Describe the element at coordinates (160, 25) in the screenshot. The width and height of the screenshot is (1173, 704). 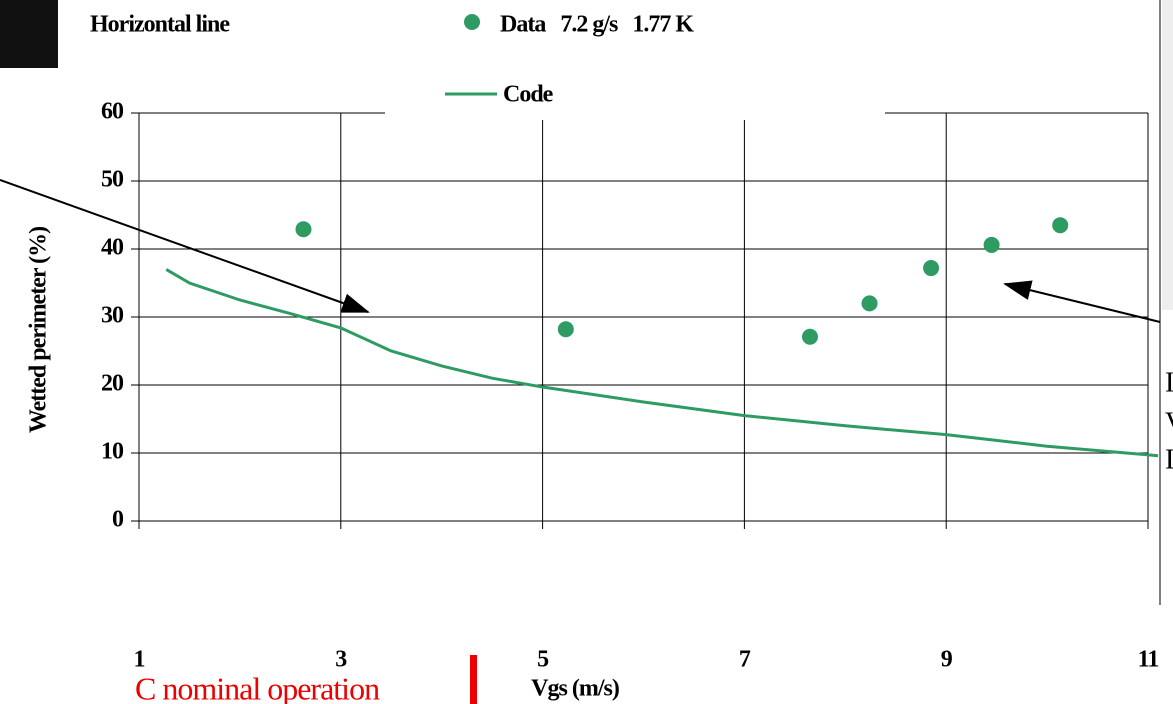
I see `top-annotation: Horizontal line` at that location.